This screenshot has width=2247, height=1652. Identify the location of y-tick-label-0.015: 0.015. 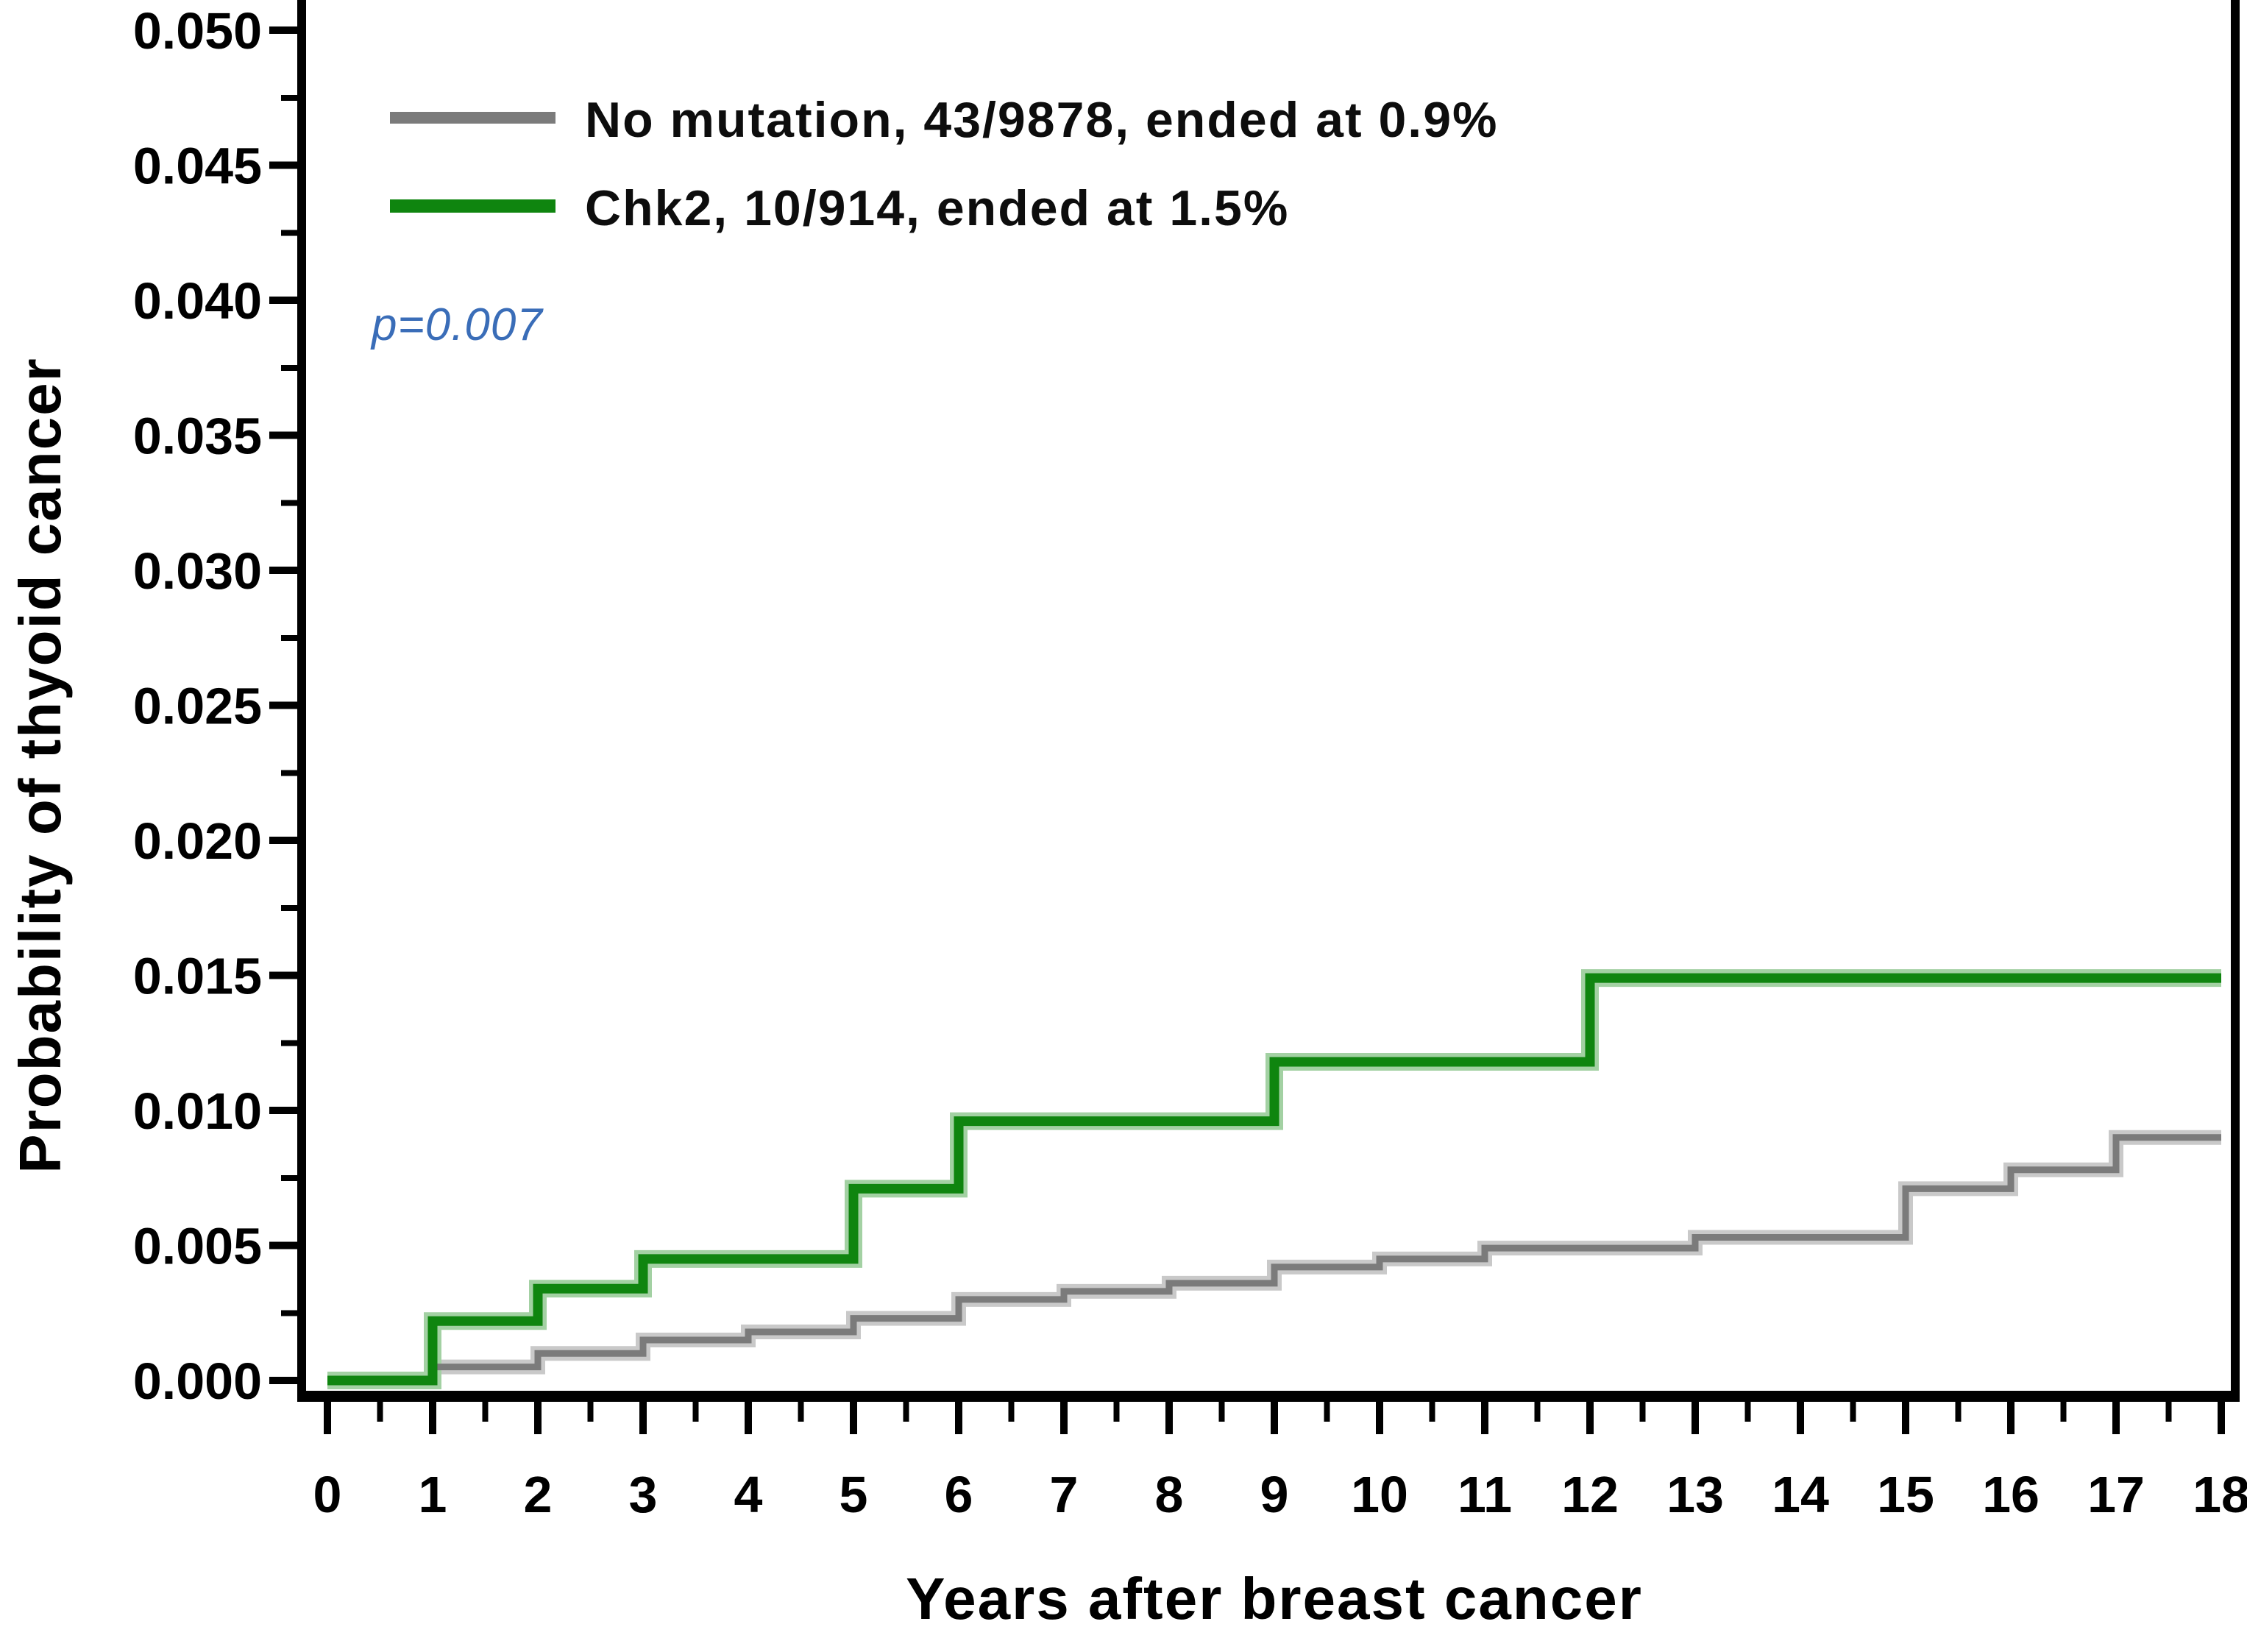
(198, 976).